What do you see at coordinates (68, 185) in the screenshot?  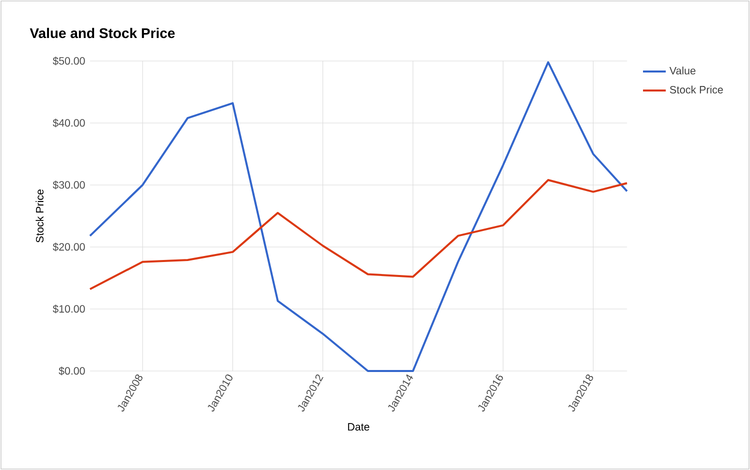 I see `y-tick-label: $30.00` at bounding box center [68, 185].